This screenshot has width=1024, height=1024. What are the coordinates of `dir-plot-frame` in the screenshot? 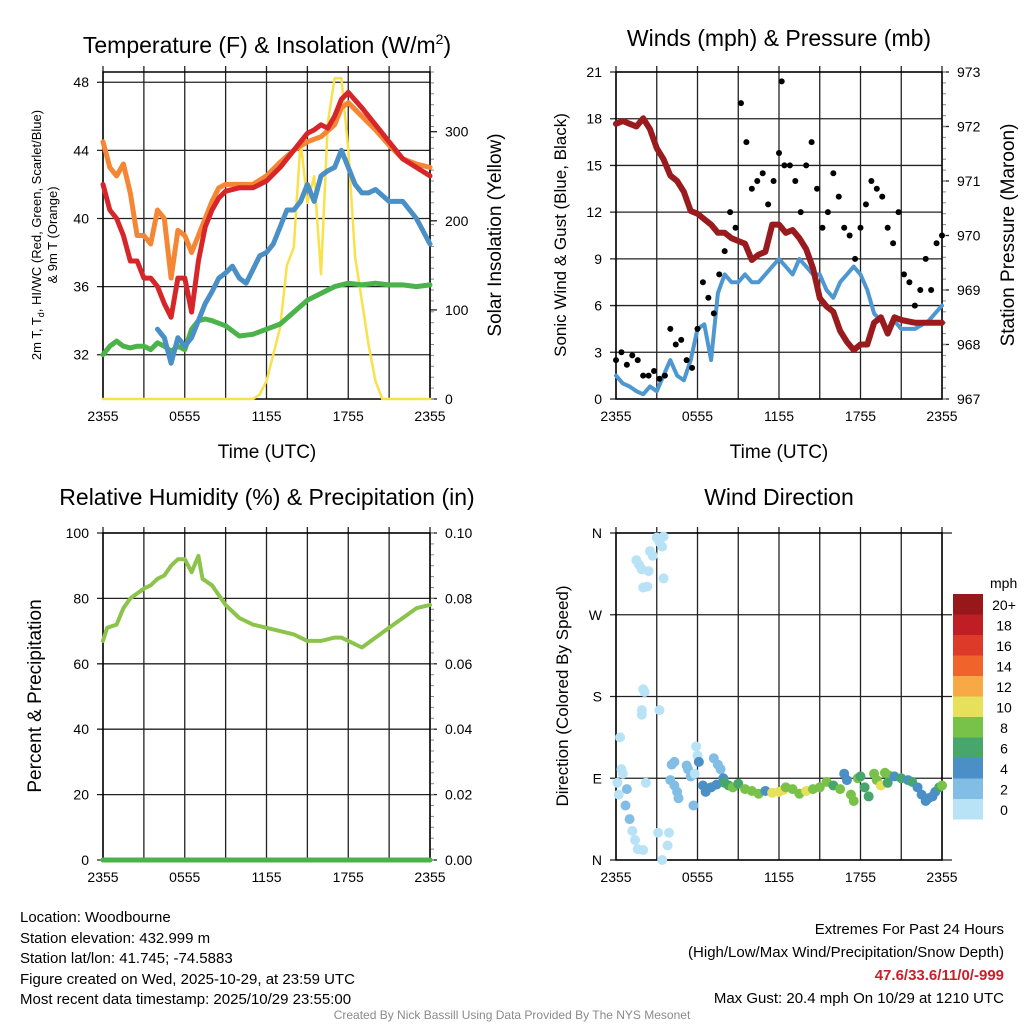 It's located at (779, 696).